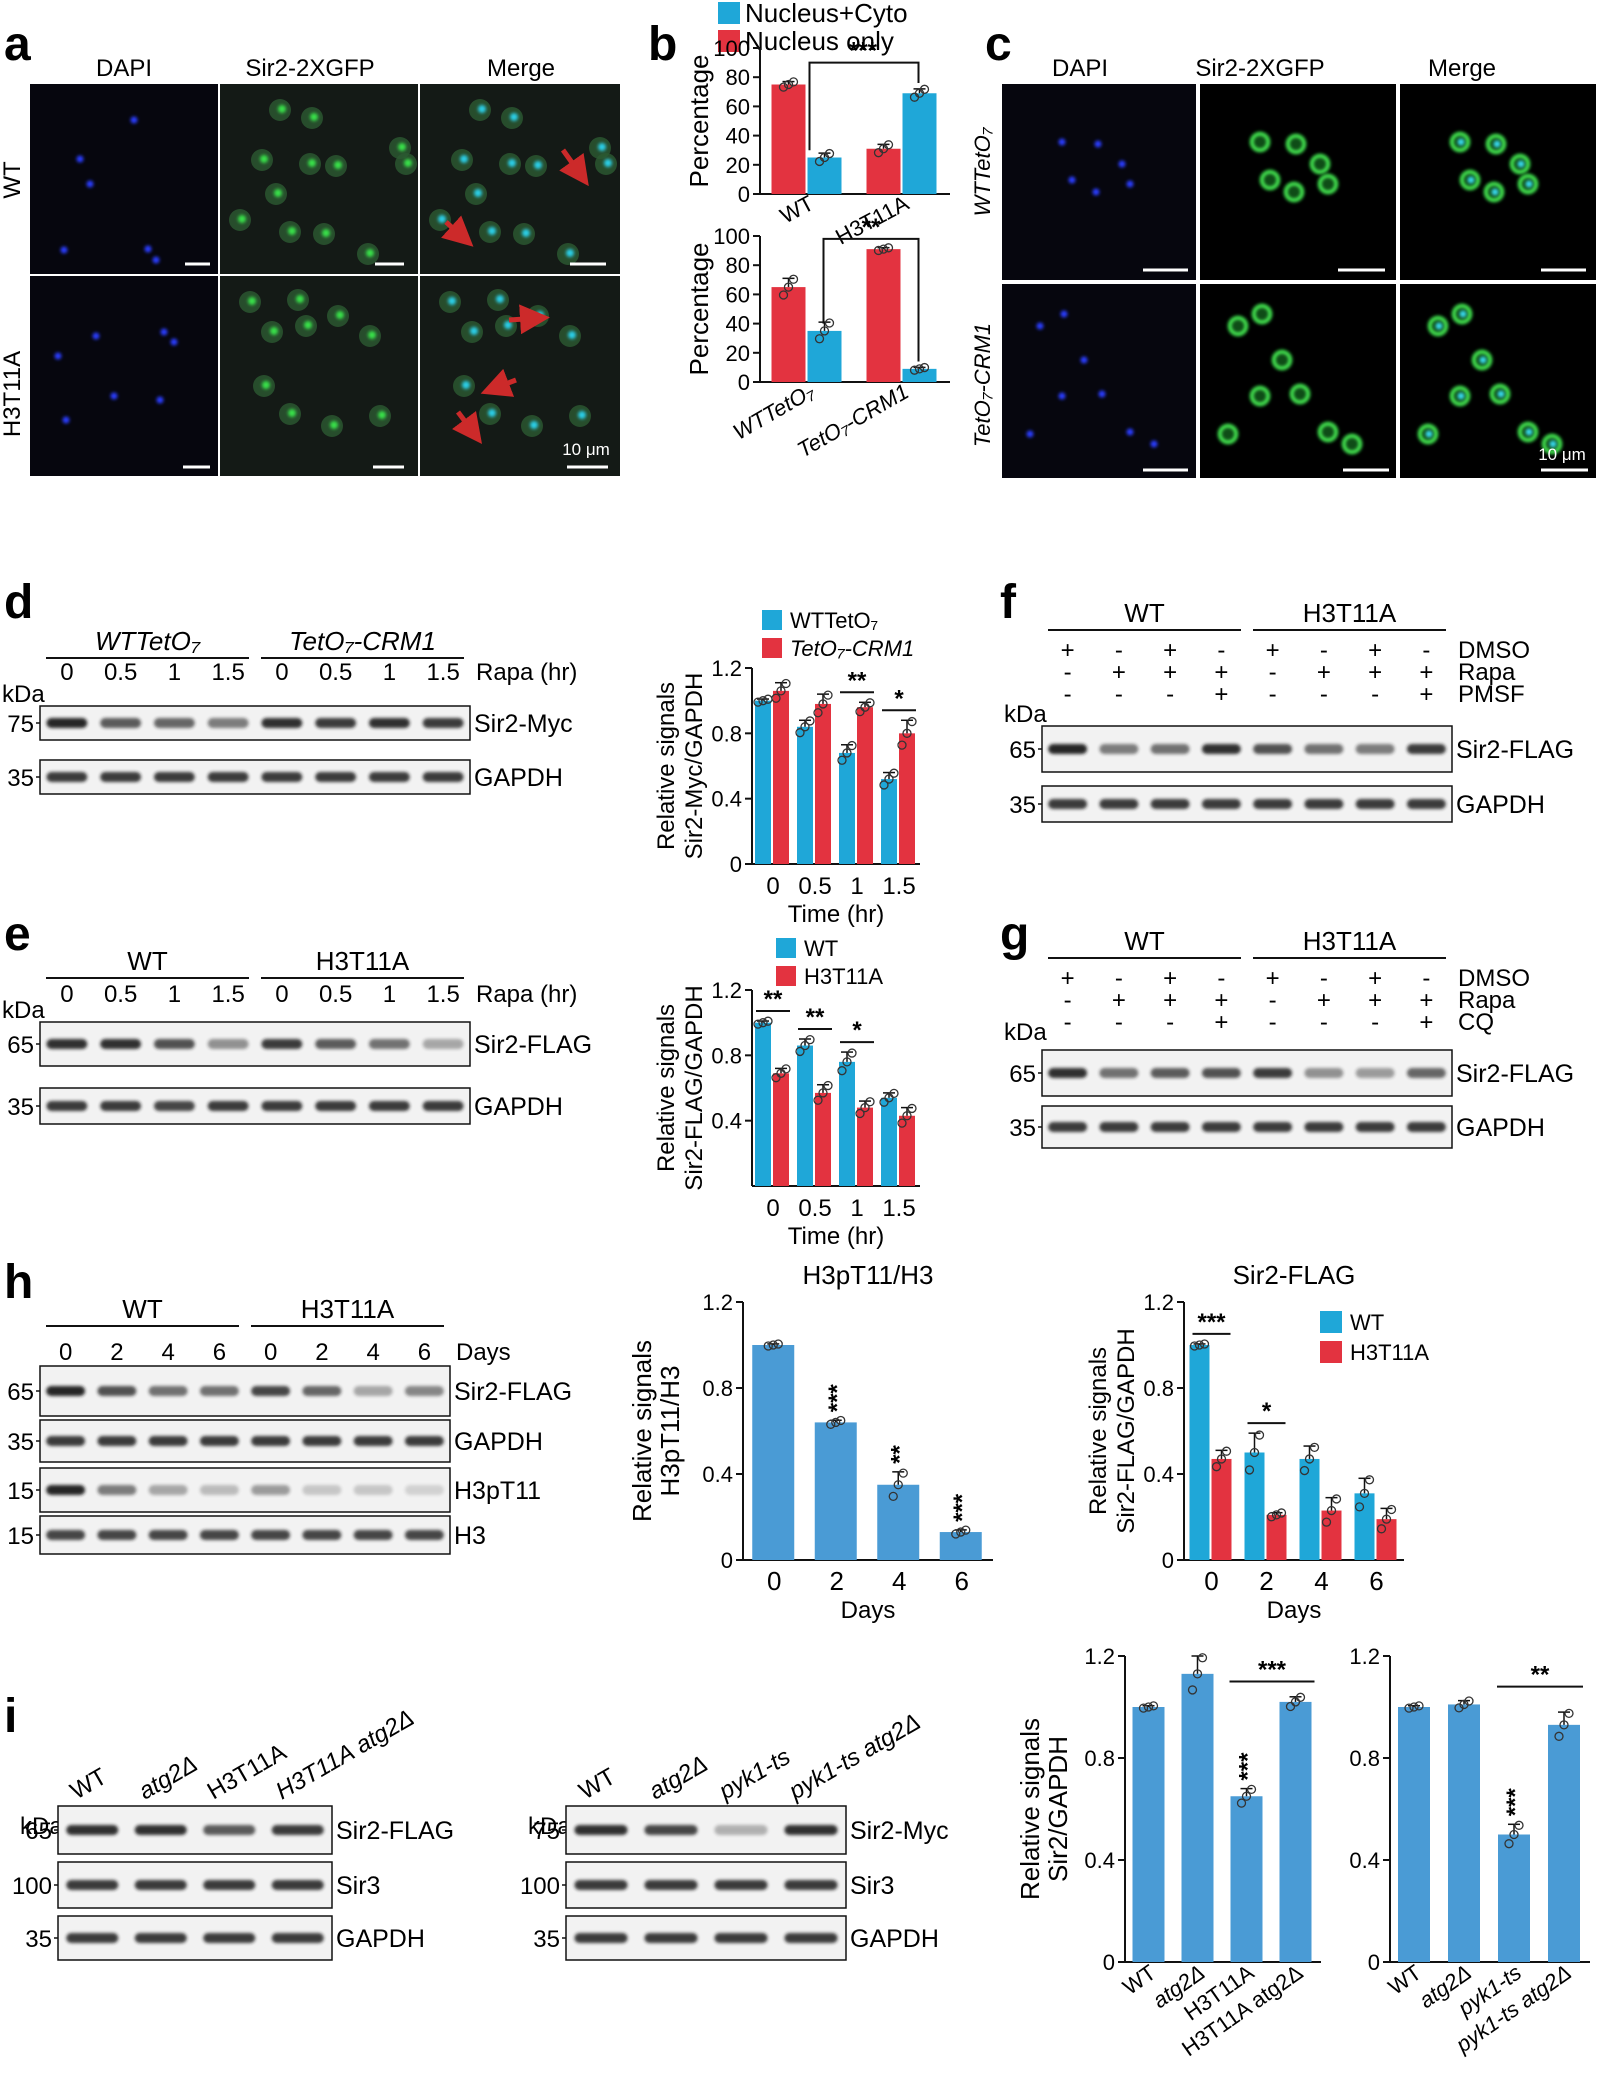 The height and width of the screenshot is (2096, 1600). Describe the element at coordinates (772, 1208) in the screenshot. I see `x-tick-label: 0` at that location.